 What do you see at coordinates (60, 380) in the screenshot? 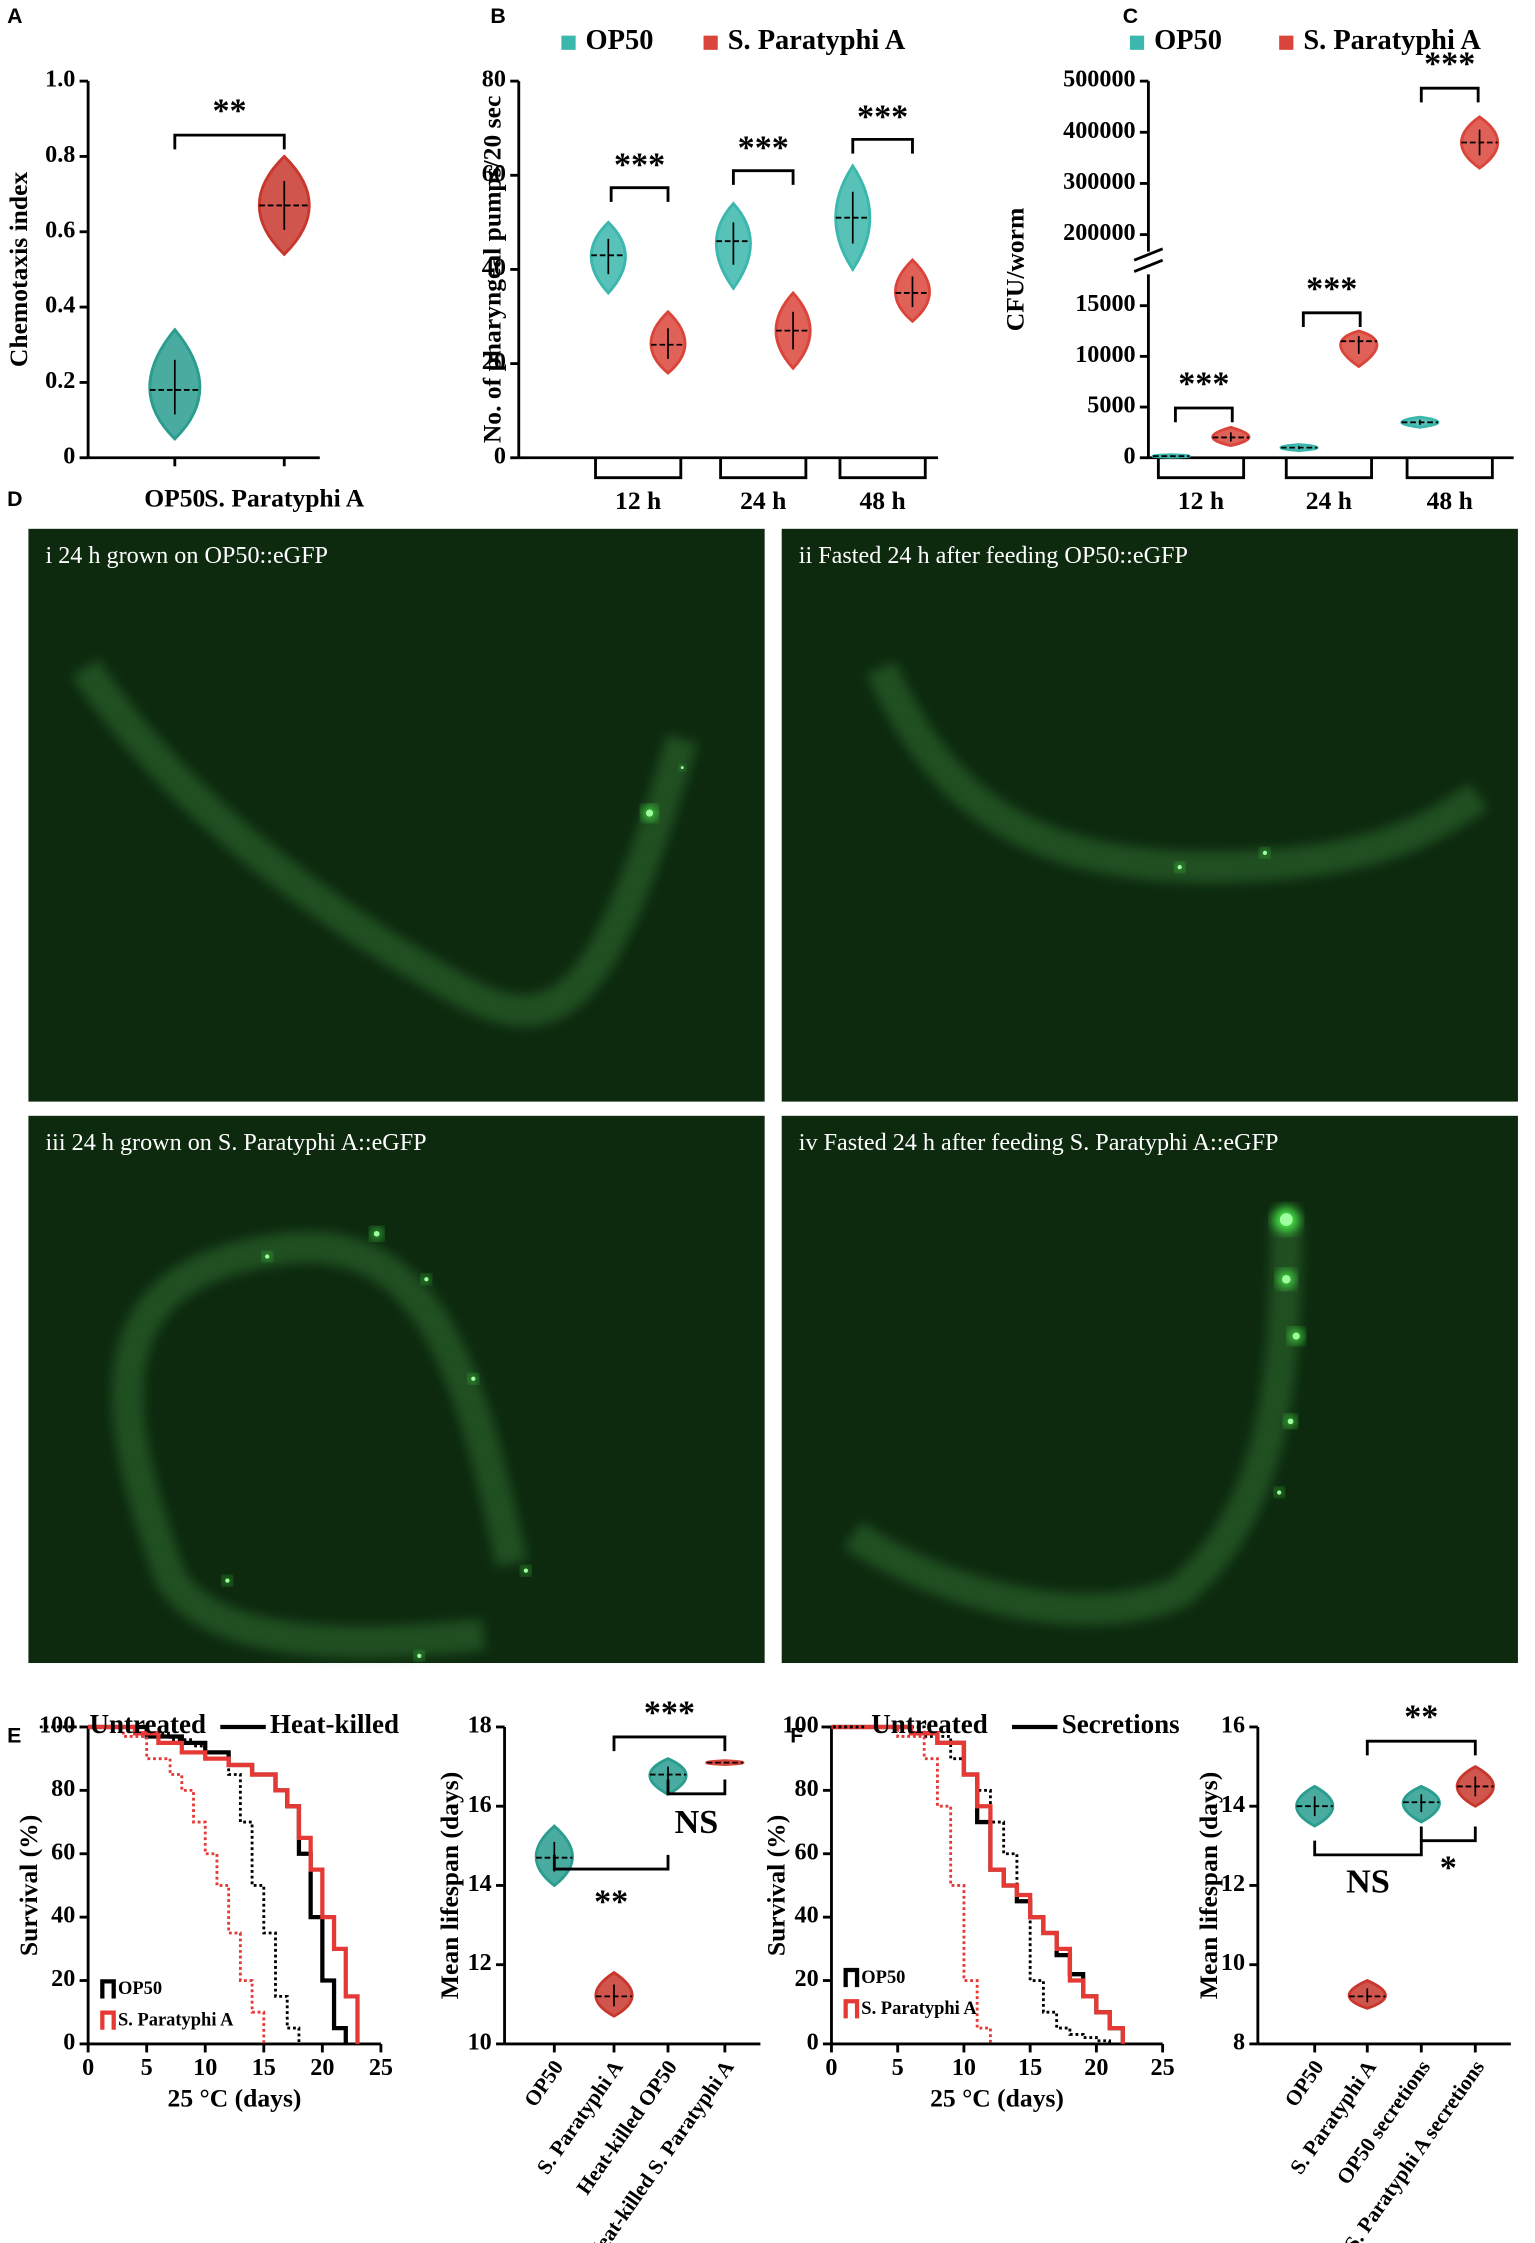
I see `y-tick-label: 0.2` at bounding box center [60, 380].